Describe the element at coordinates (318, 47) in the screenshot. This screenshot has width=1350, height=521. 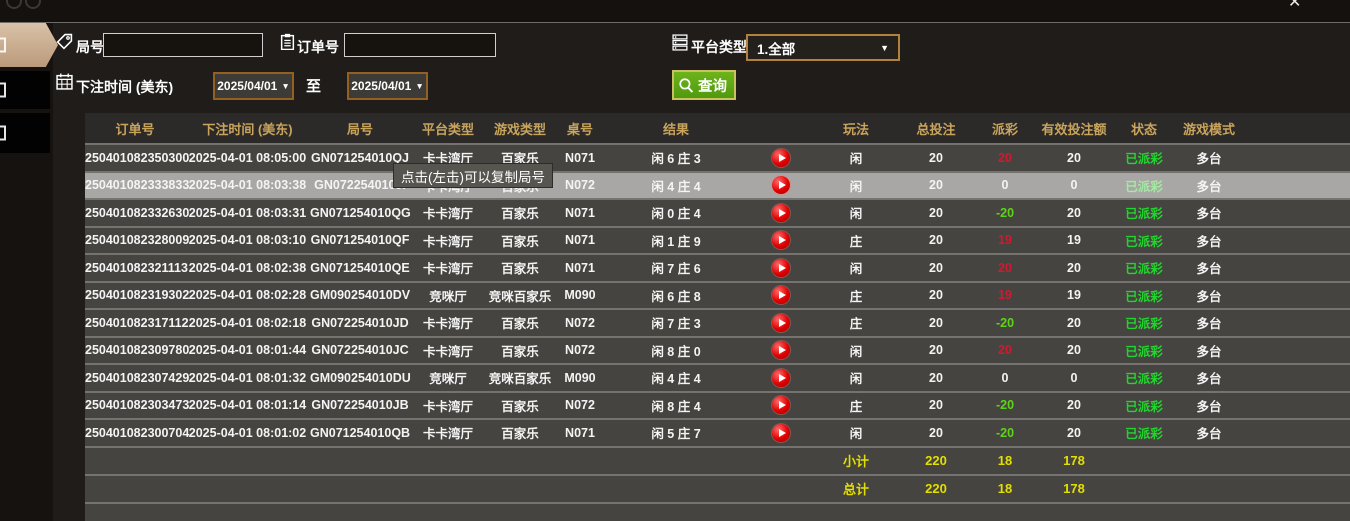
I see `order-number-label: 订单号` at that location.